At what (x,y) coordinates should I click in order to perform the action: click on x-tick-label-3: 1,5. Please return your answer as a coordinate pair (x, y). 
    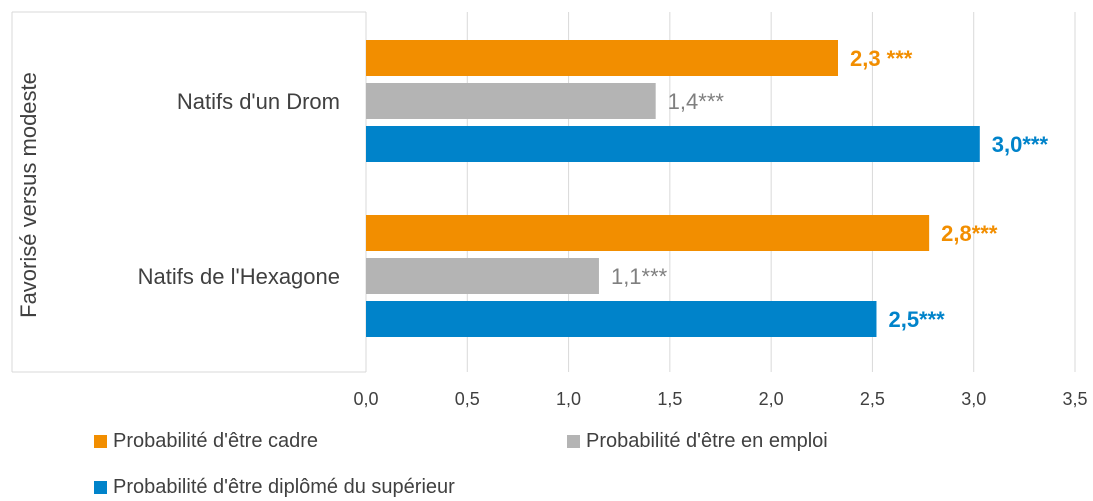
    Looking at the image, I should click on (669, 399).